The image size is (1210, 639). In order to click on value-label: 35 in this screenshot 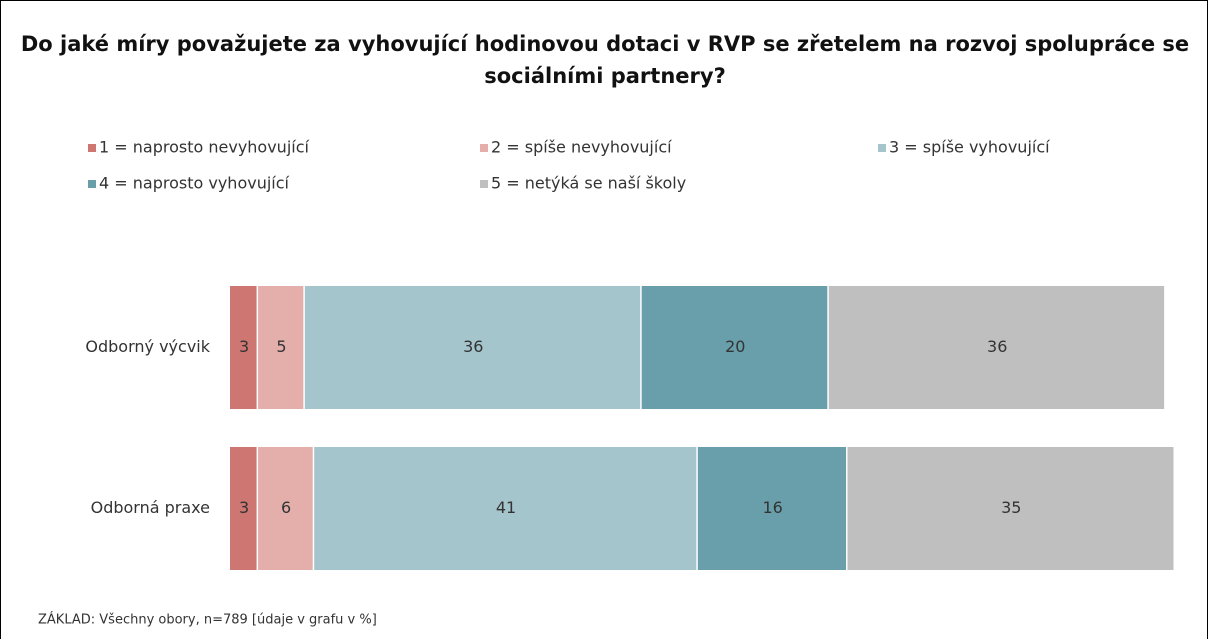, I will do `click(1011, 507)`.